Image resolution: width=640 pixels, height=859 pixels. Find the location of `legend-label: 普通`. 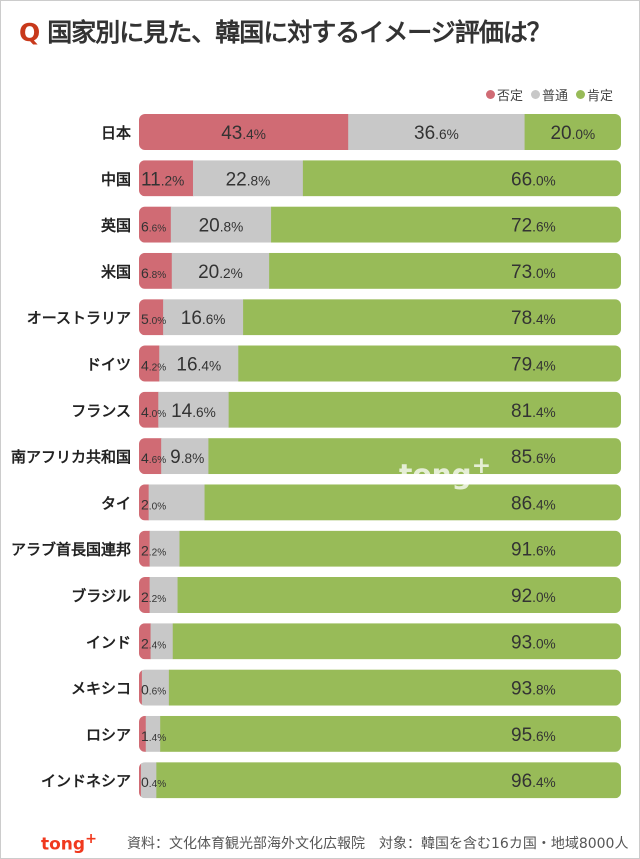

legend-label: 普通 is located at coordinates (554, 96).